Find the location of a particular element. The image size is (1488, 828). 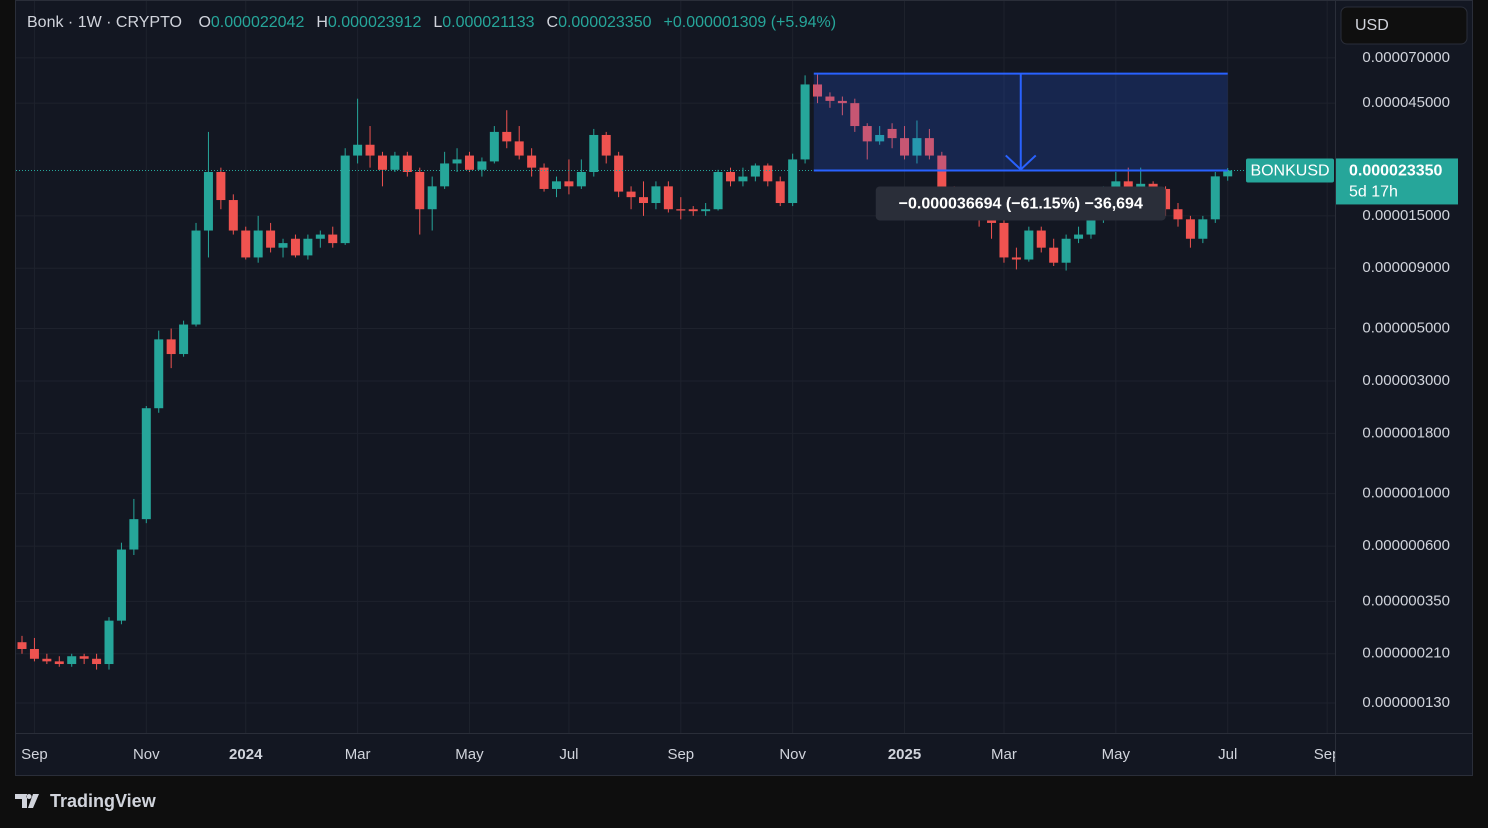

brand: TradingView is located at coordinates (103, 801).